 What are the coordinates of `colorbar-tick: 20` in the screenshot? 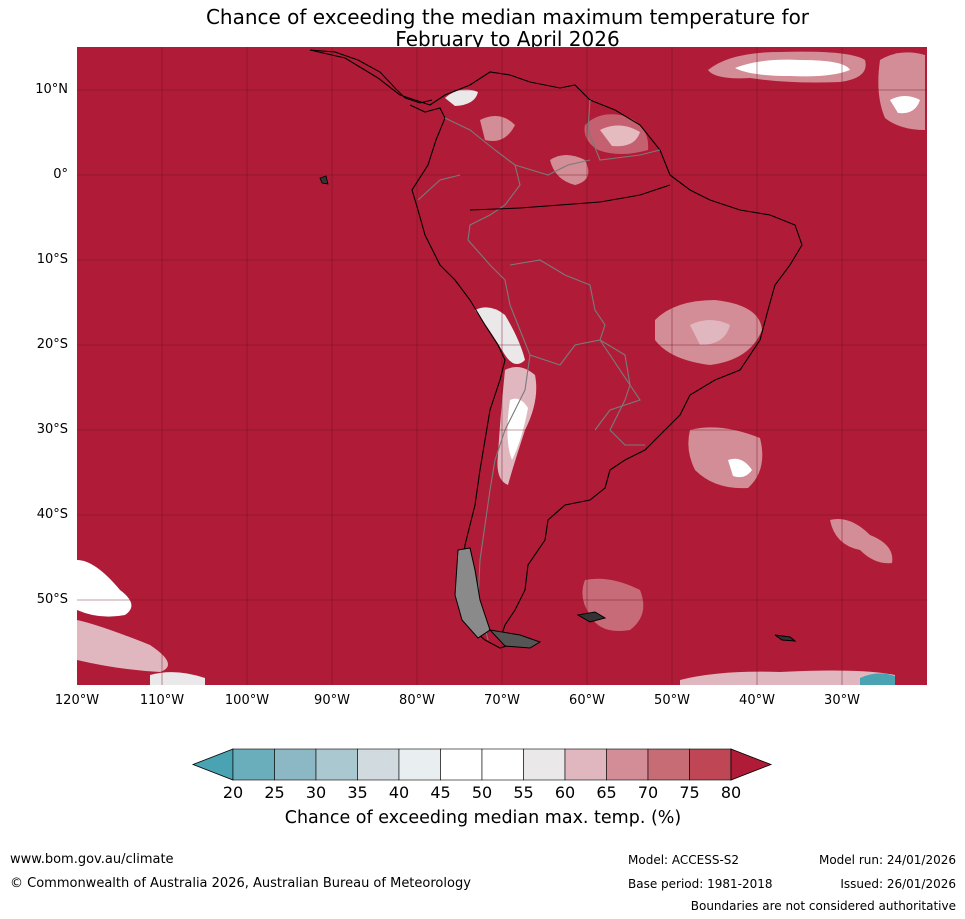 It's located at (233, 792).